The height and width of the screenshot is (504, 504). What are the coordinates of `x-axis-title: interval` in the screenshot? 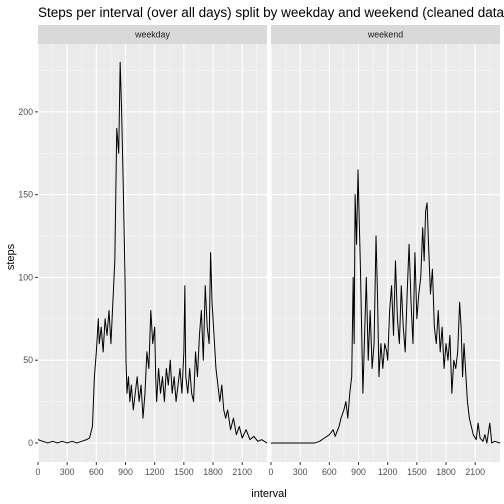 It's located at (268, 494).